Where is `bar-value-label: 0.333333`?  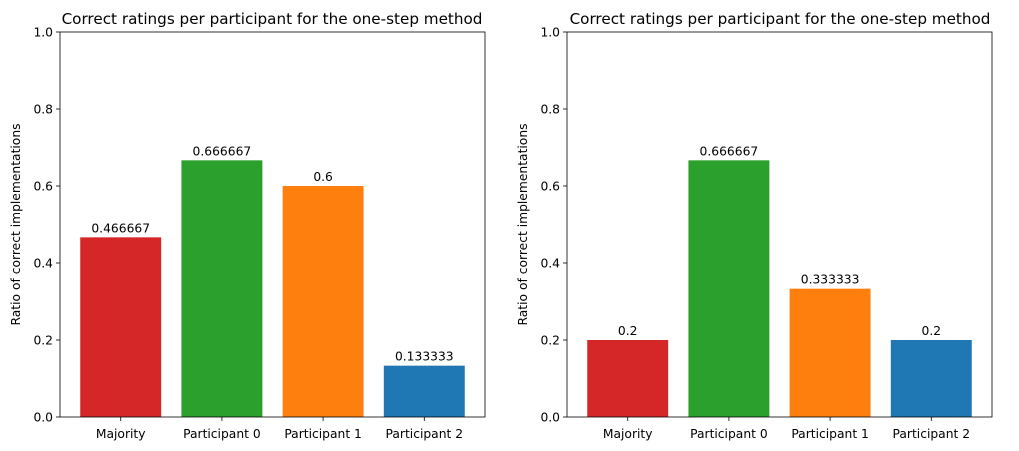
bar-value-label: 0.333333 is located at coordinates (830, 280).